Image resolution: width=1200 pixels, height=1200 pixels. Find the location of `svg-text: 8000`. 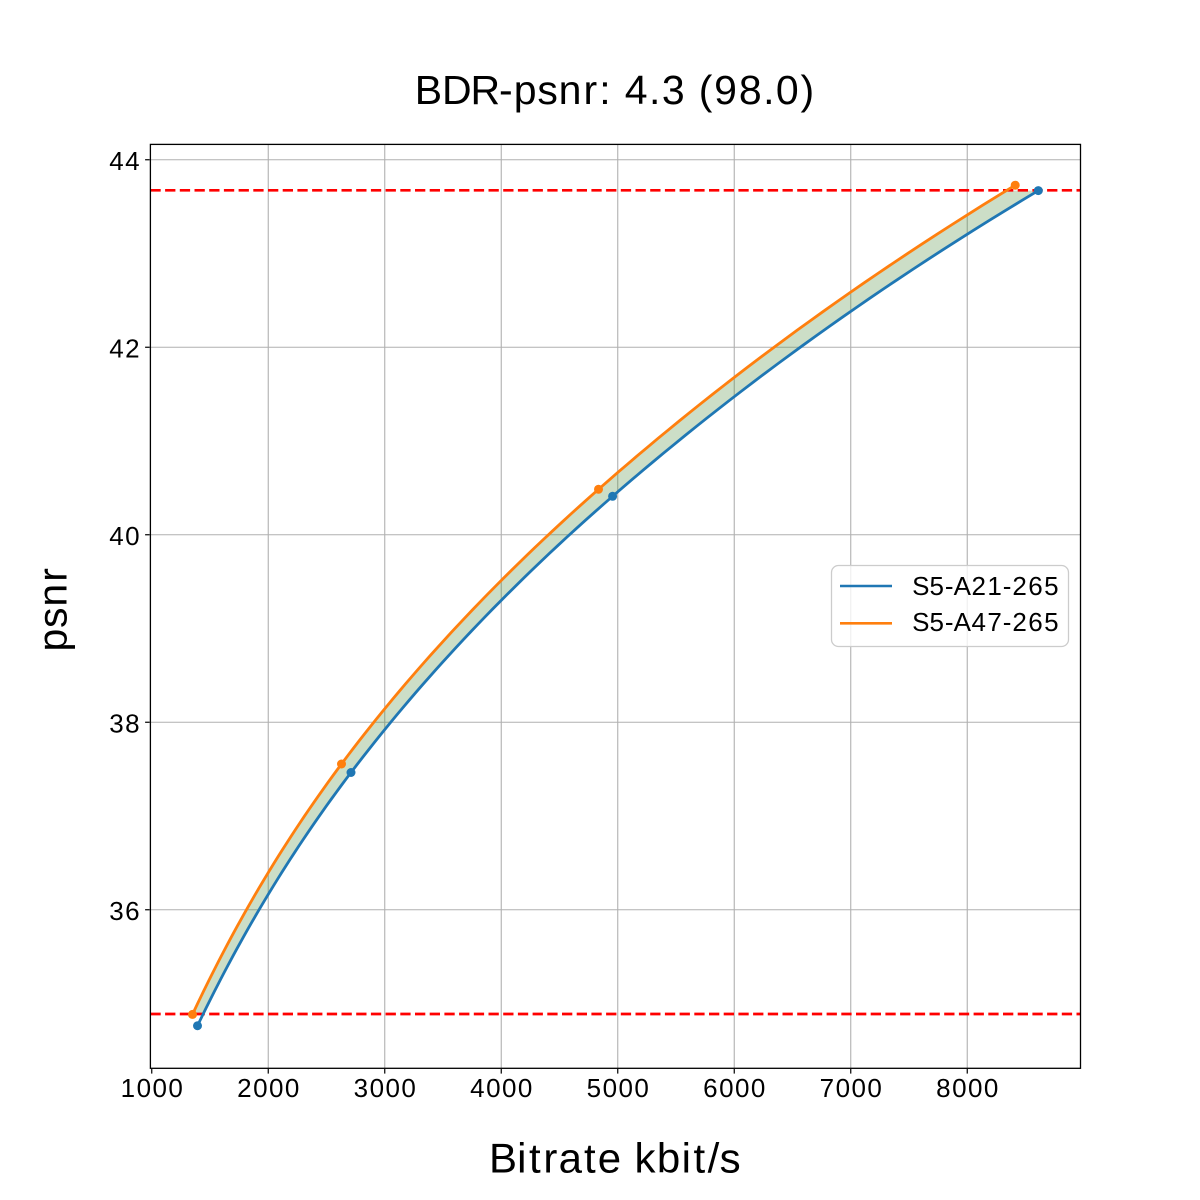

svg-text: 8000 is located at coordinates (967, 1088).